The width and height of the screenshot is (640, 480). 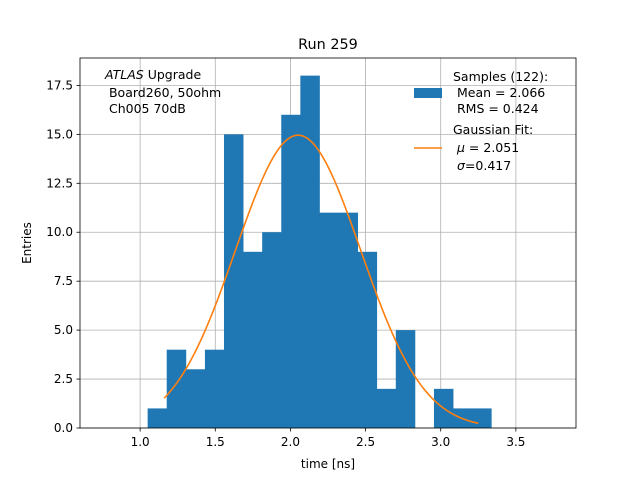 I want to click on legend-fit-sigma: σ=0.417, so click(x=484, y=165).